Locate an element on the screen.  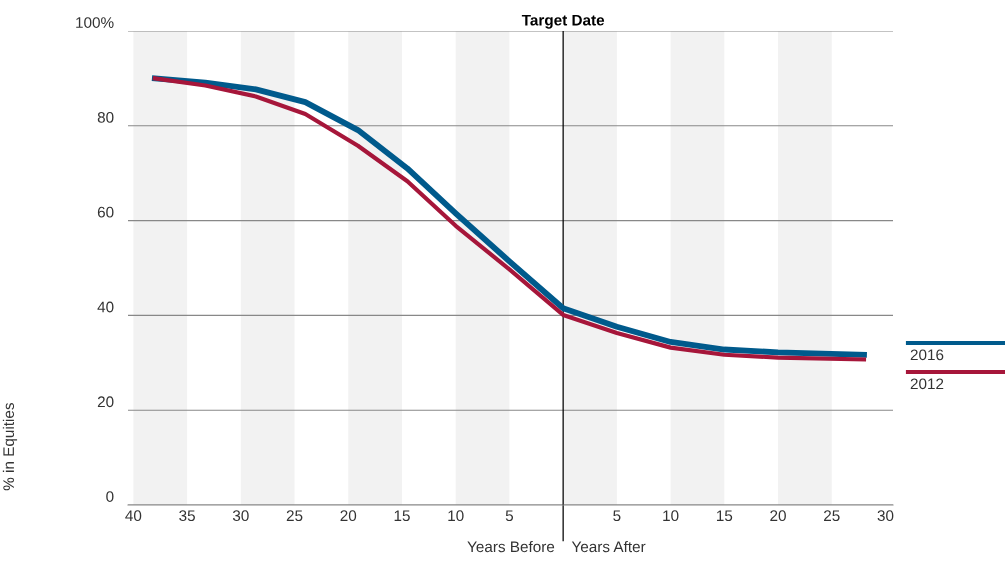
x-tick-label: 40 is located at coordinates (133, 516).